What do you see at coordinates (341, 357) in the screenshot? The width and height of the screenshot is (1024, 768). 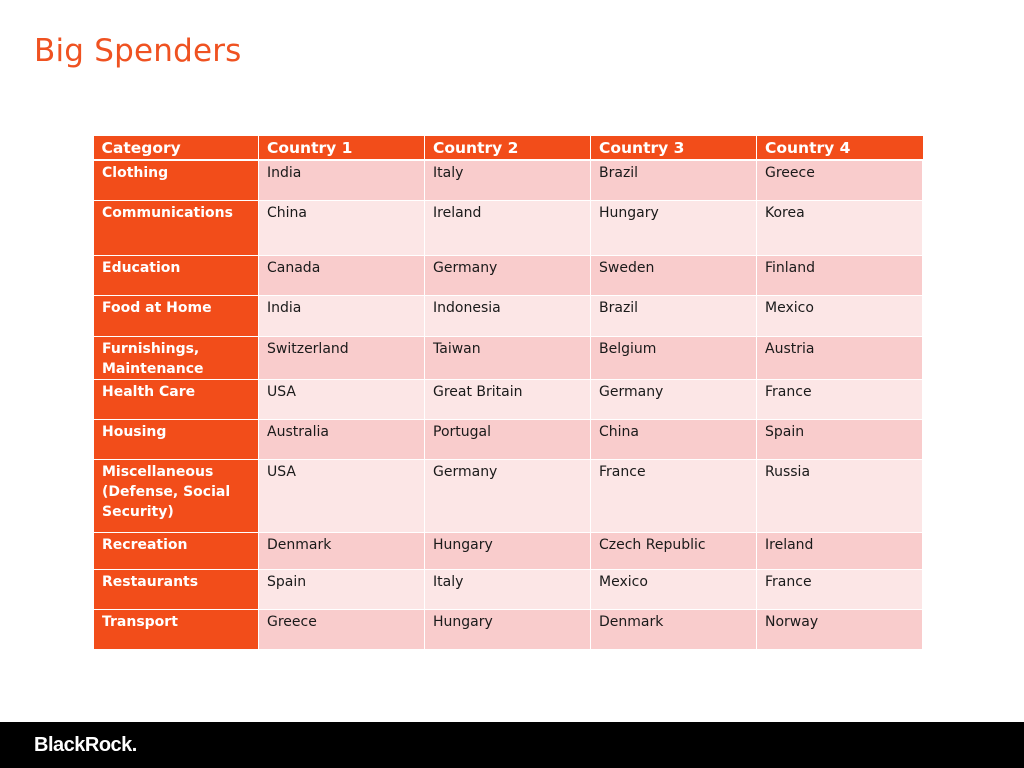 I see `country-cell: Switzerland` at bounding box center [341, 357].